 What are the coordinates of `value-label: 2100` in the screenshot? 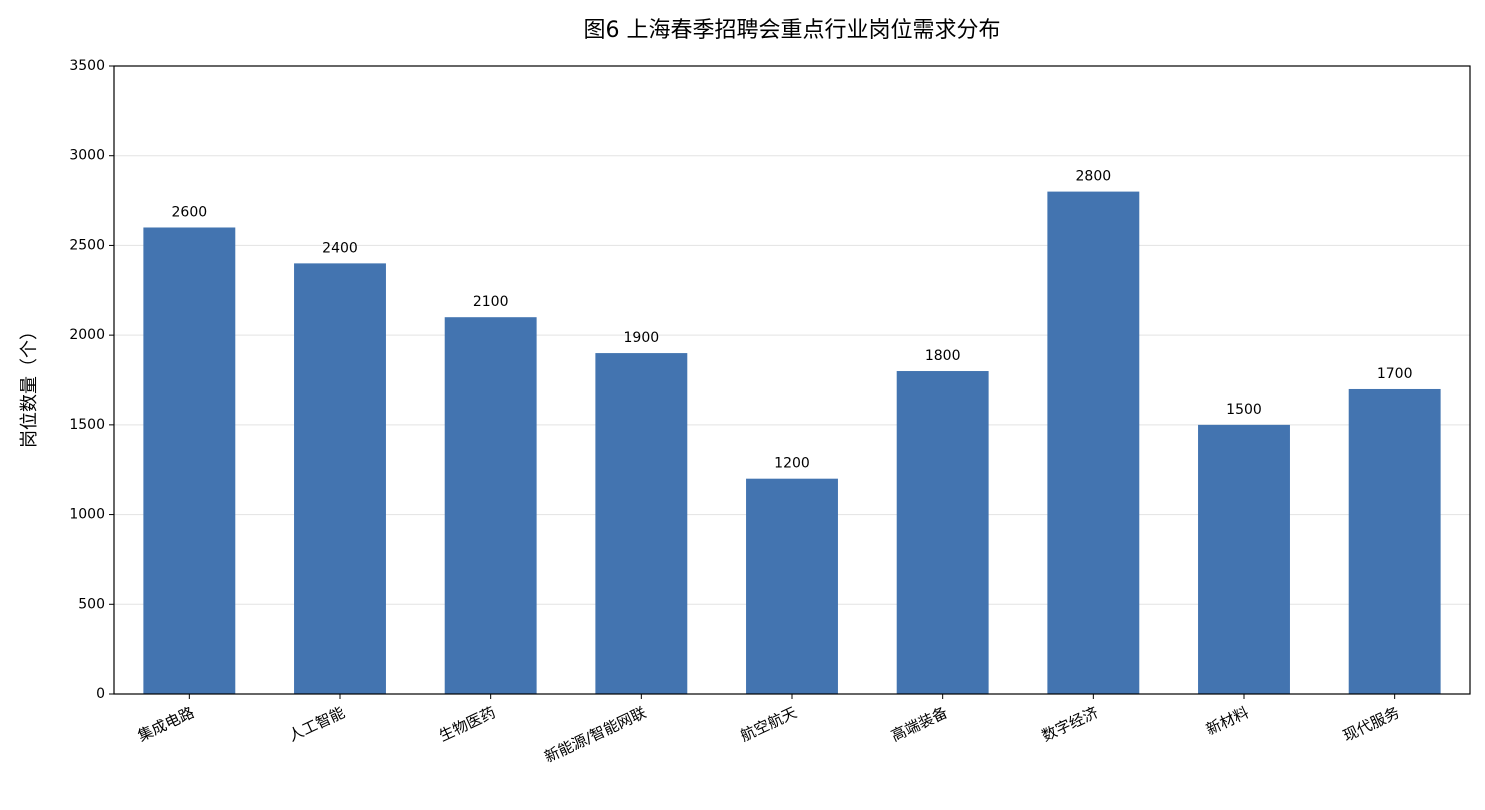 It's located at (491, 302).